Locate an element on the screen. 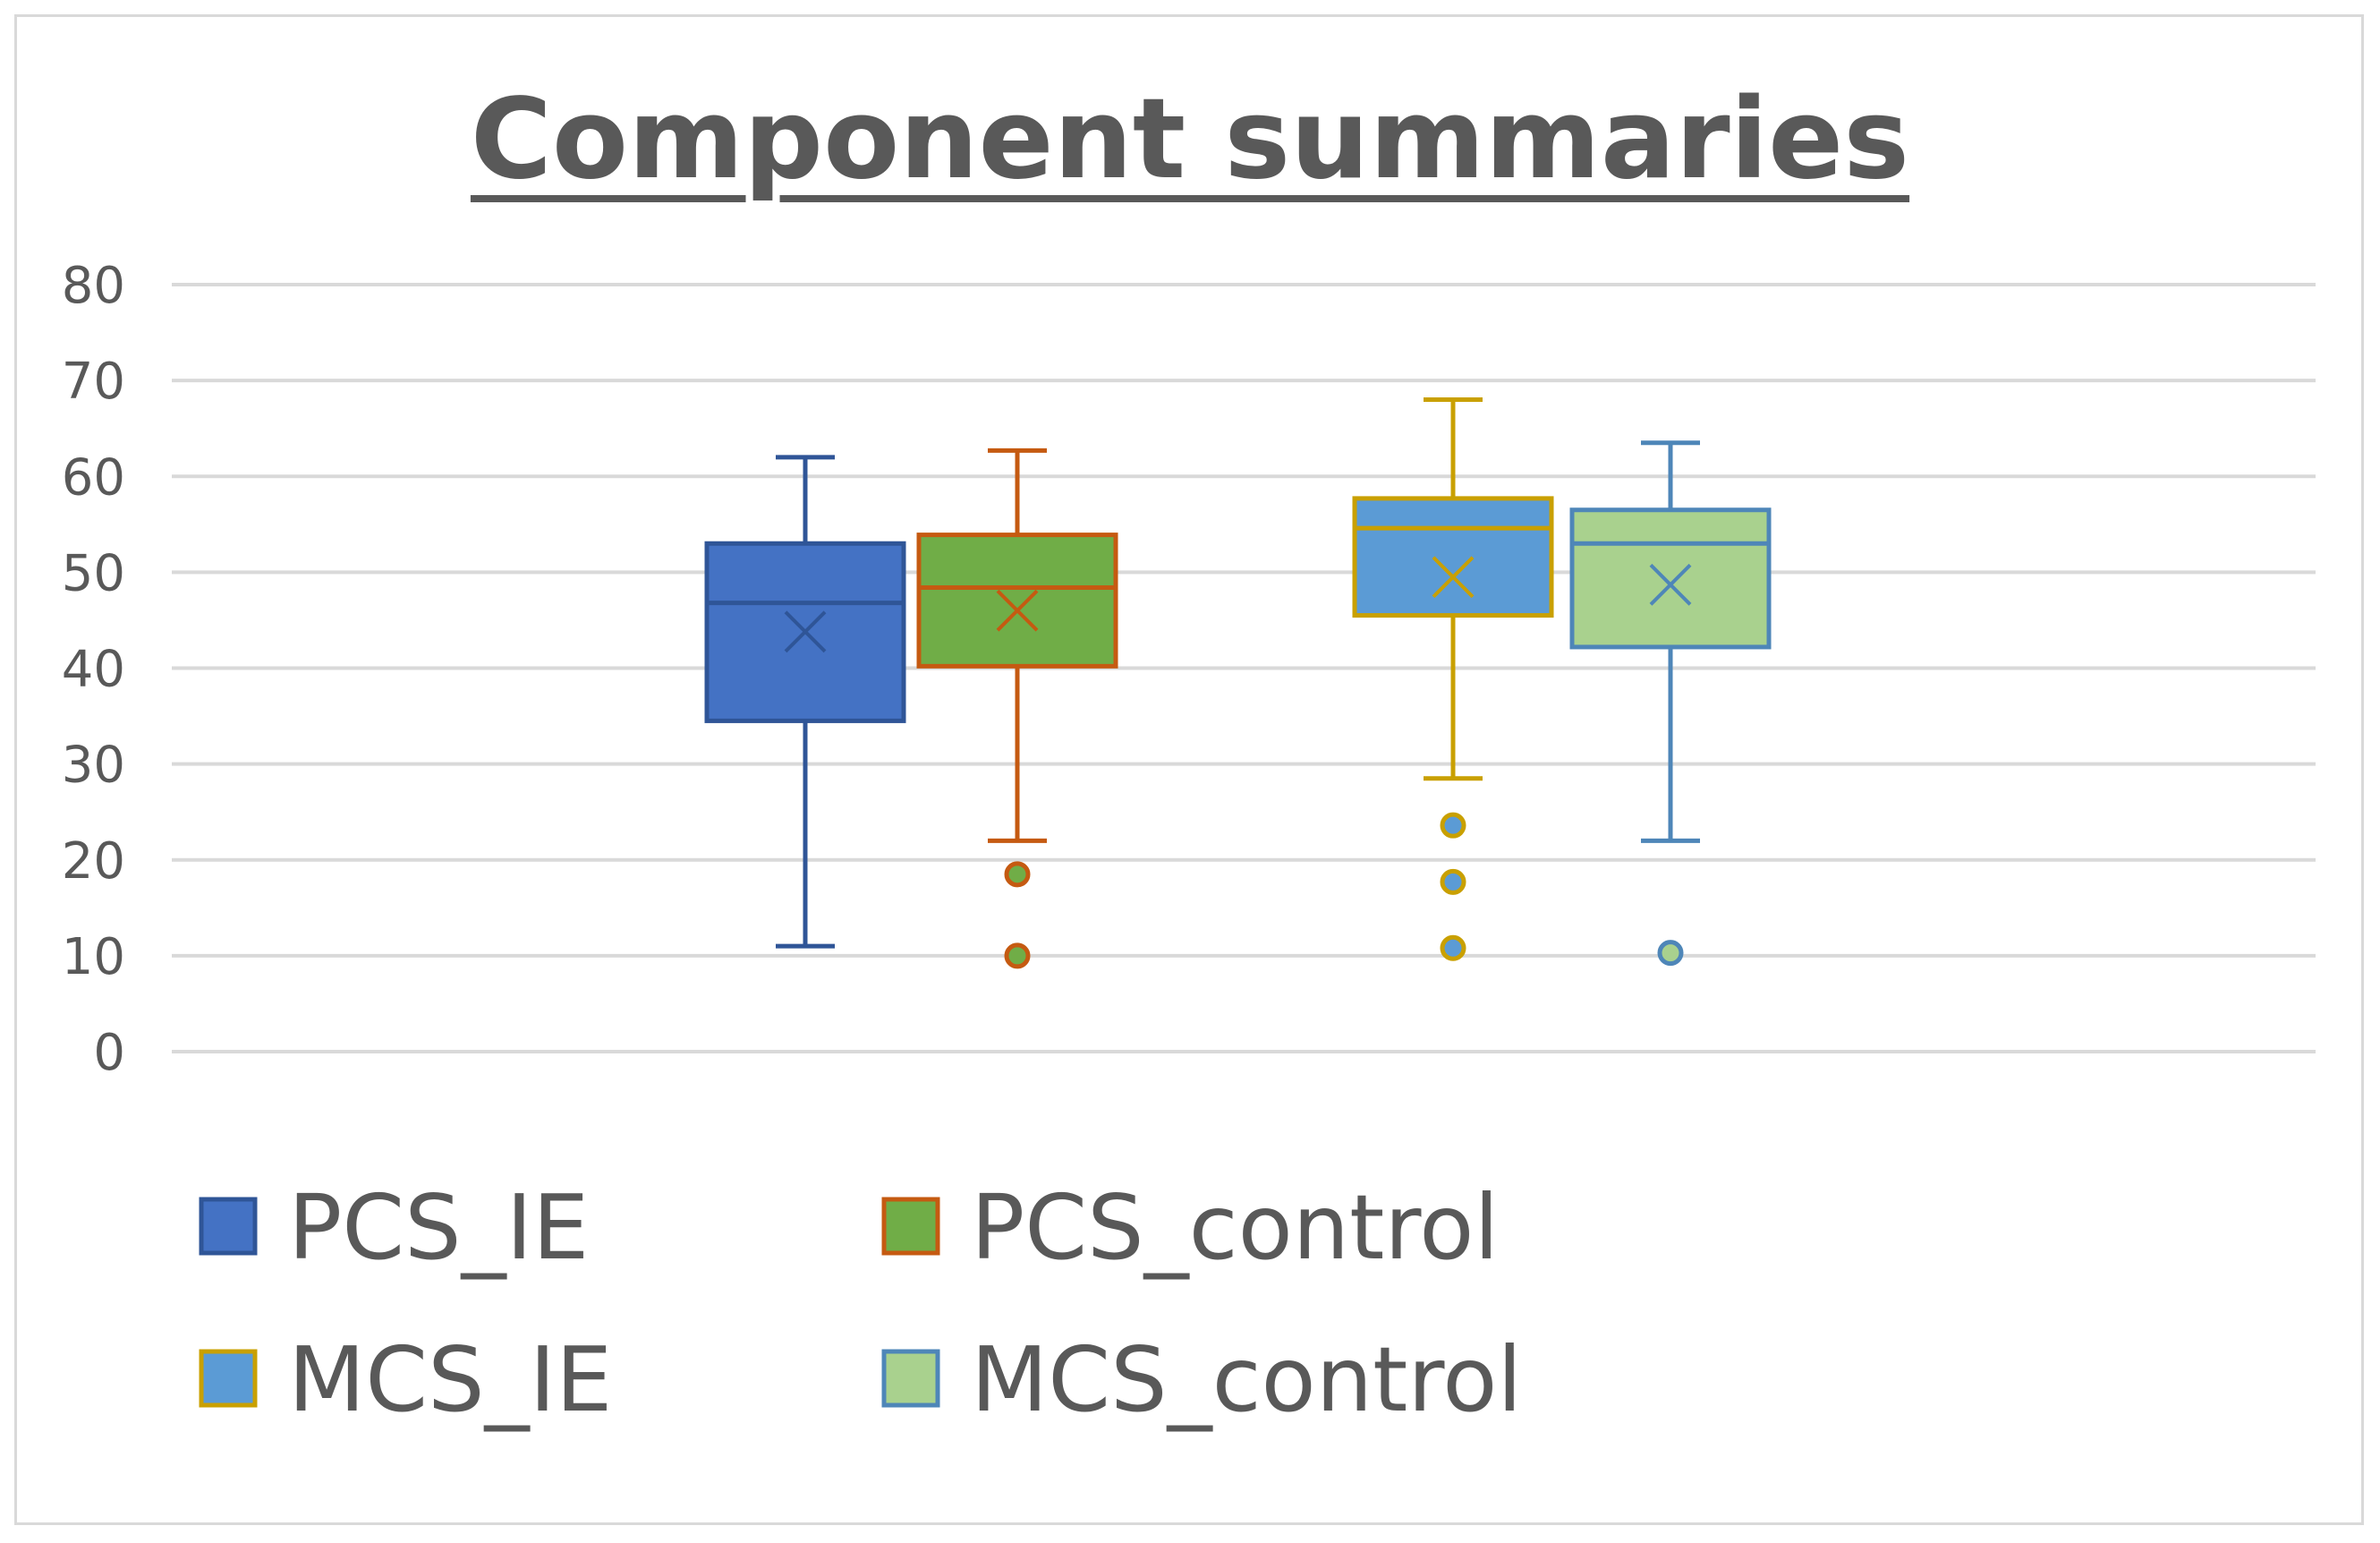 The image size is (2380, 1543). legend-item-pcs-control: PCS_control is located at coordinates (1190, 1227).